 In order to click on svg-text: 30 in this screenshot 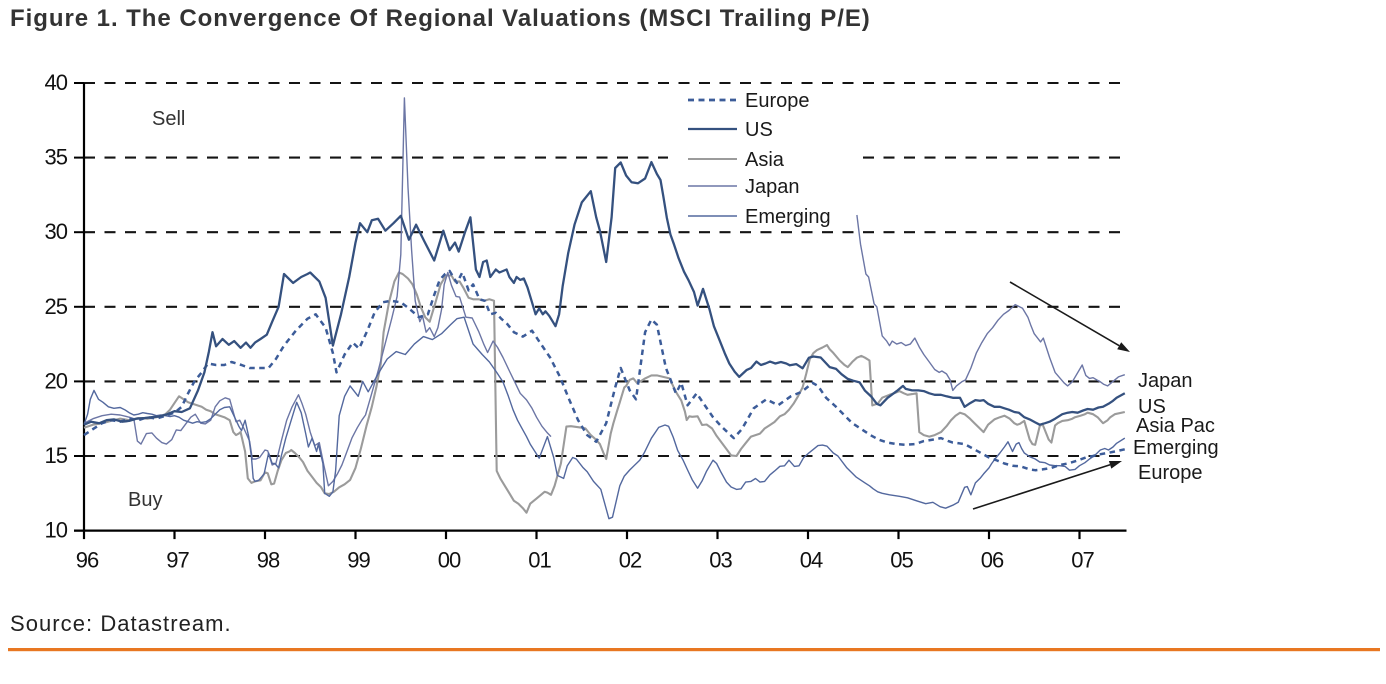, I will do `click(56, 231)`.